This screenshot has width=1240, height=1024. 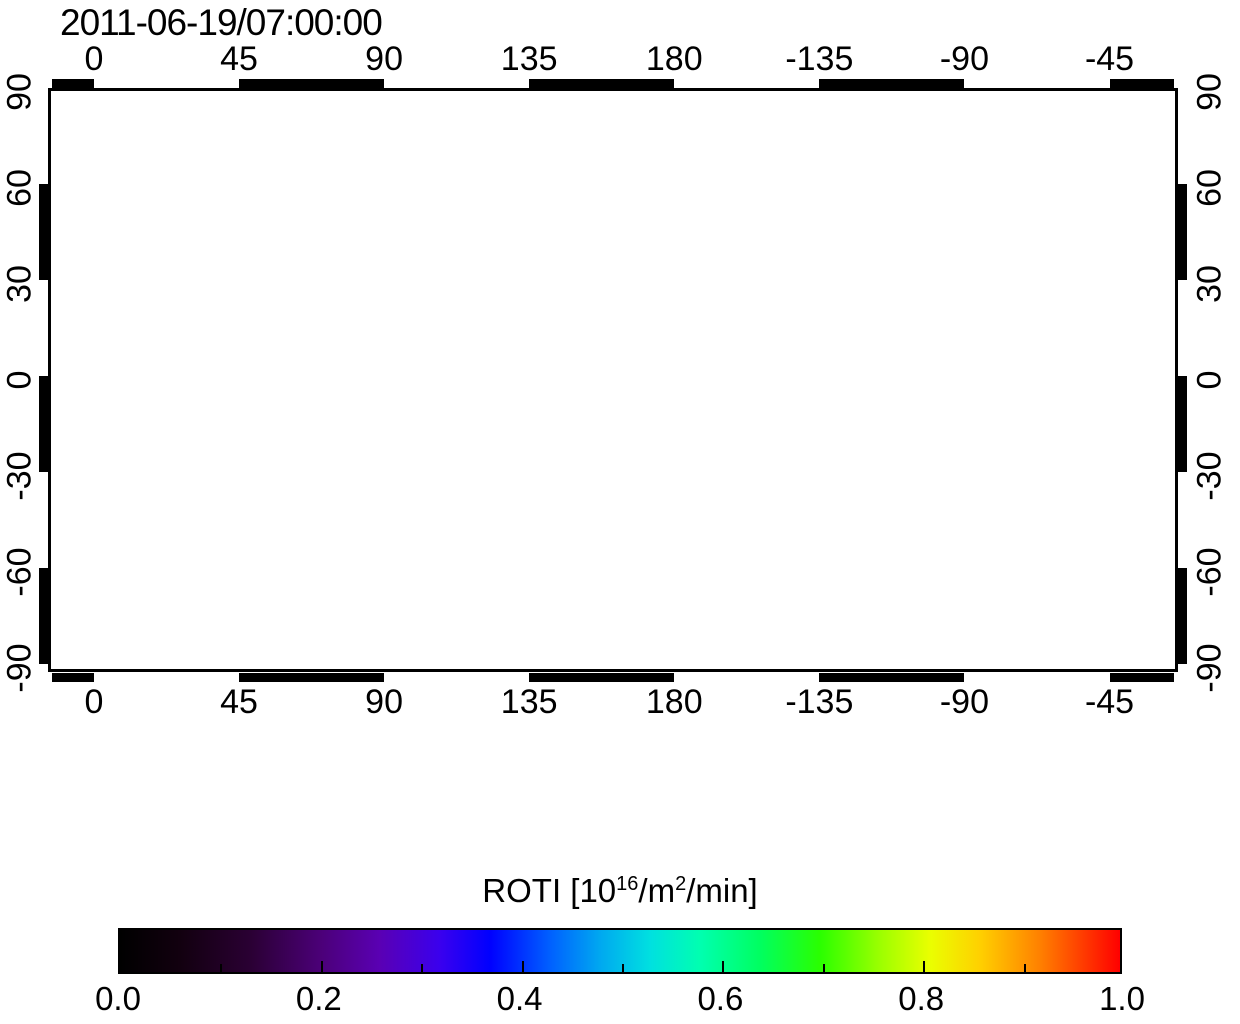 I want to click on colorbar-tick-label-5: 1.0, so click(x=1122, y=998).